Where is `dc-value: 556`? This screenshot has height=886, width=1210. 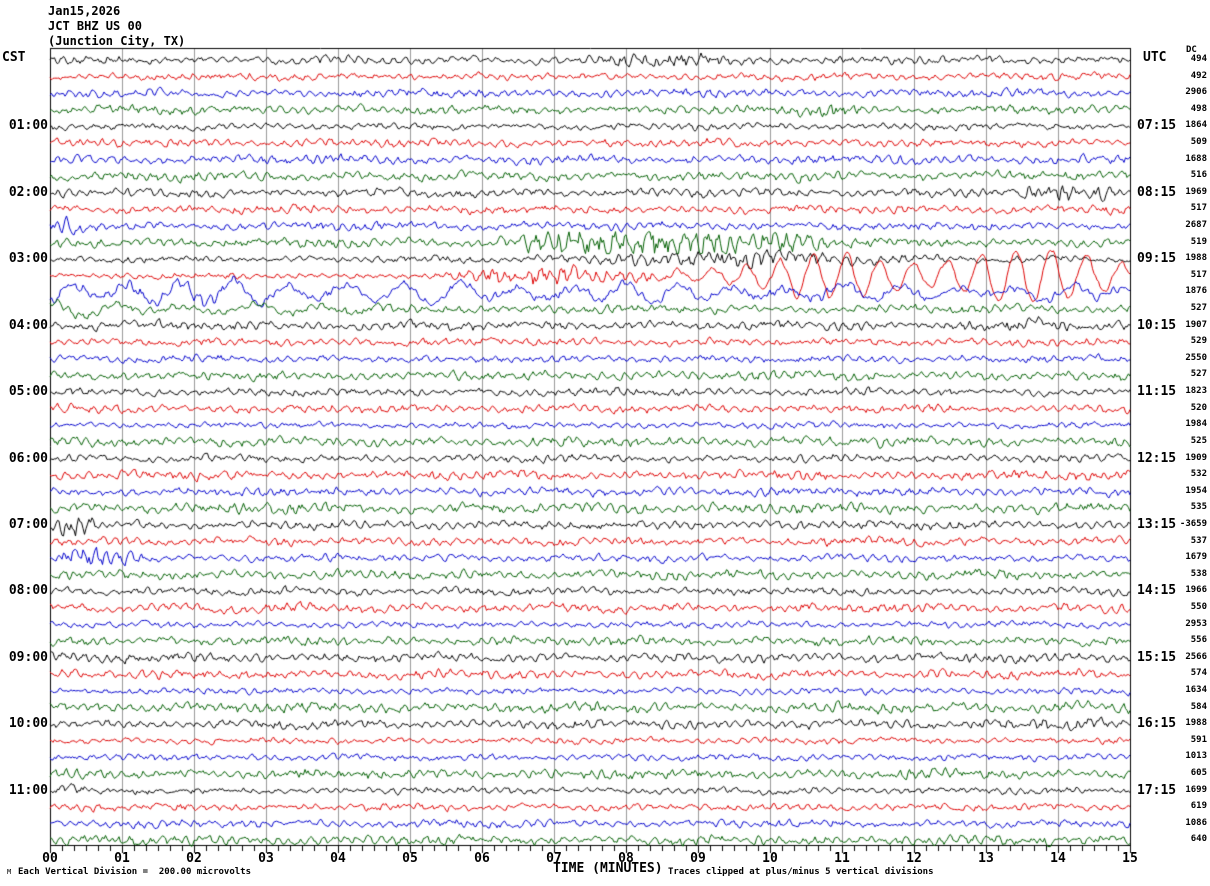 dc-value: 556 is located at coordinates (1198, 640).